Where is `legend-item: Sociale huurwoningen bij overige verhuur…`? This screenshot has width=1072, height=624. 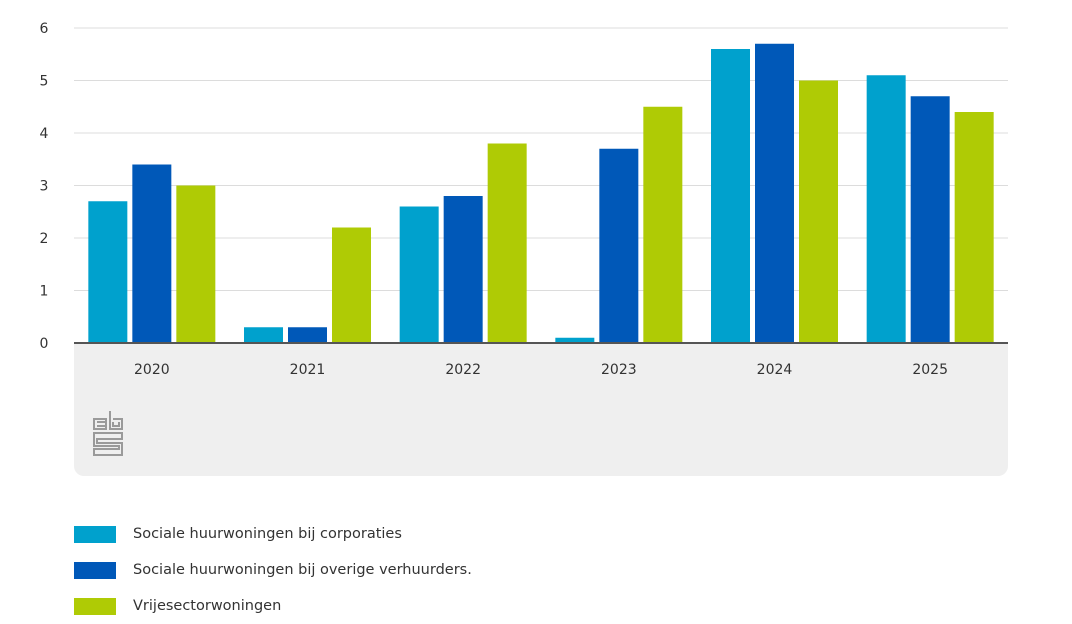
legend-item: Sociale huurwoningen bij overige verhuur… is located at coordinates (273, 570).